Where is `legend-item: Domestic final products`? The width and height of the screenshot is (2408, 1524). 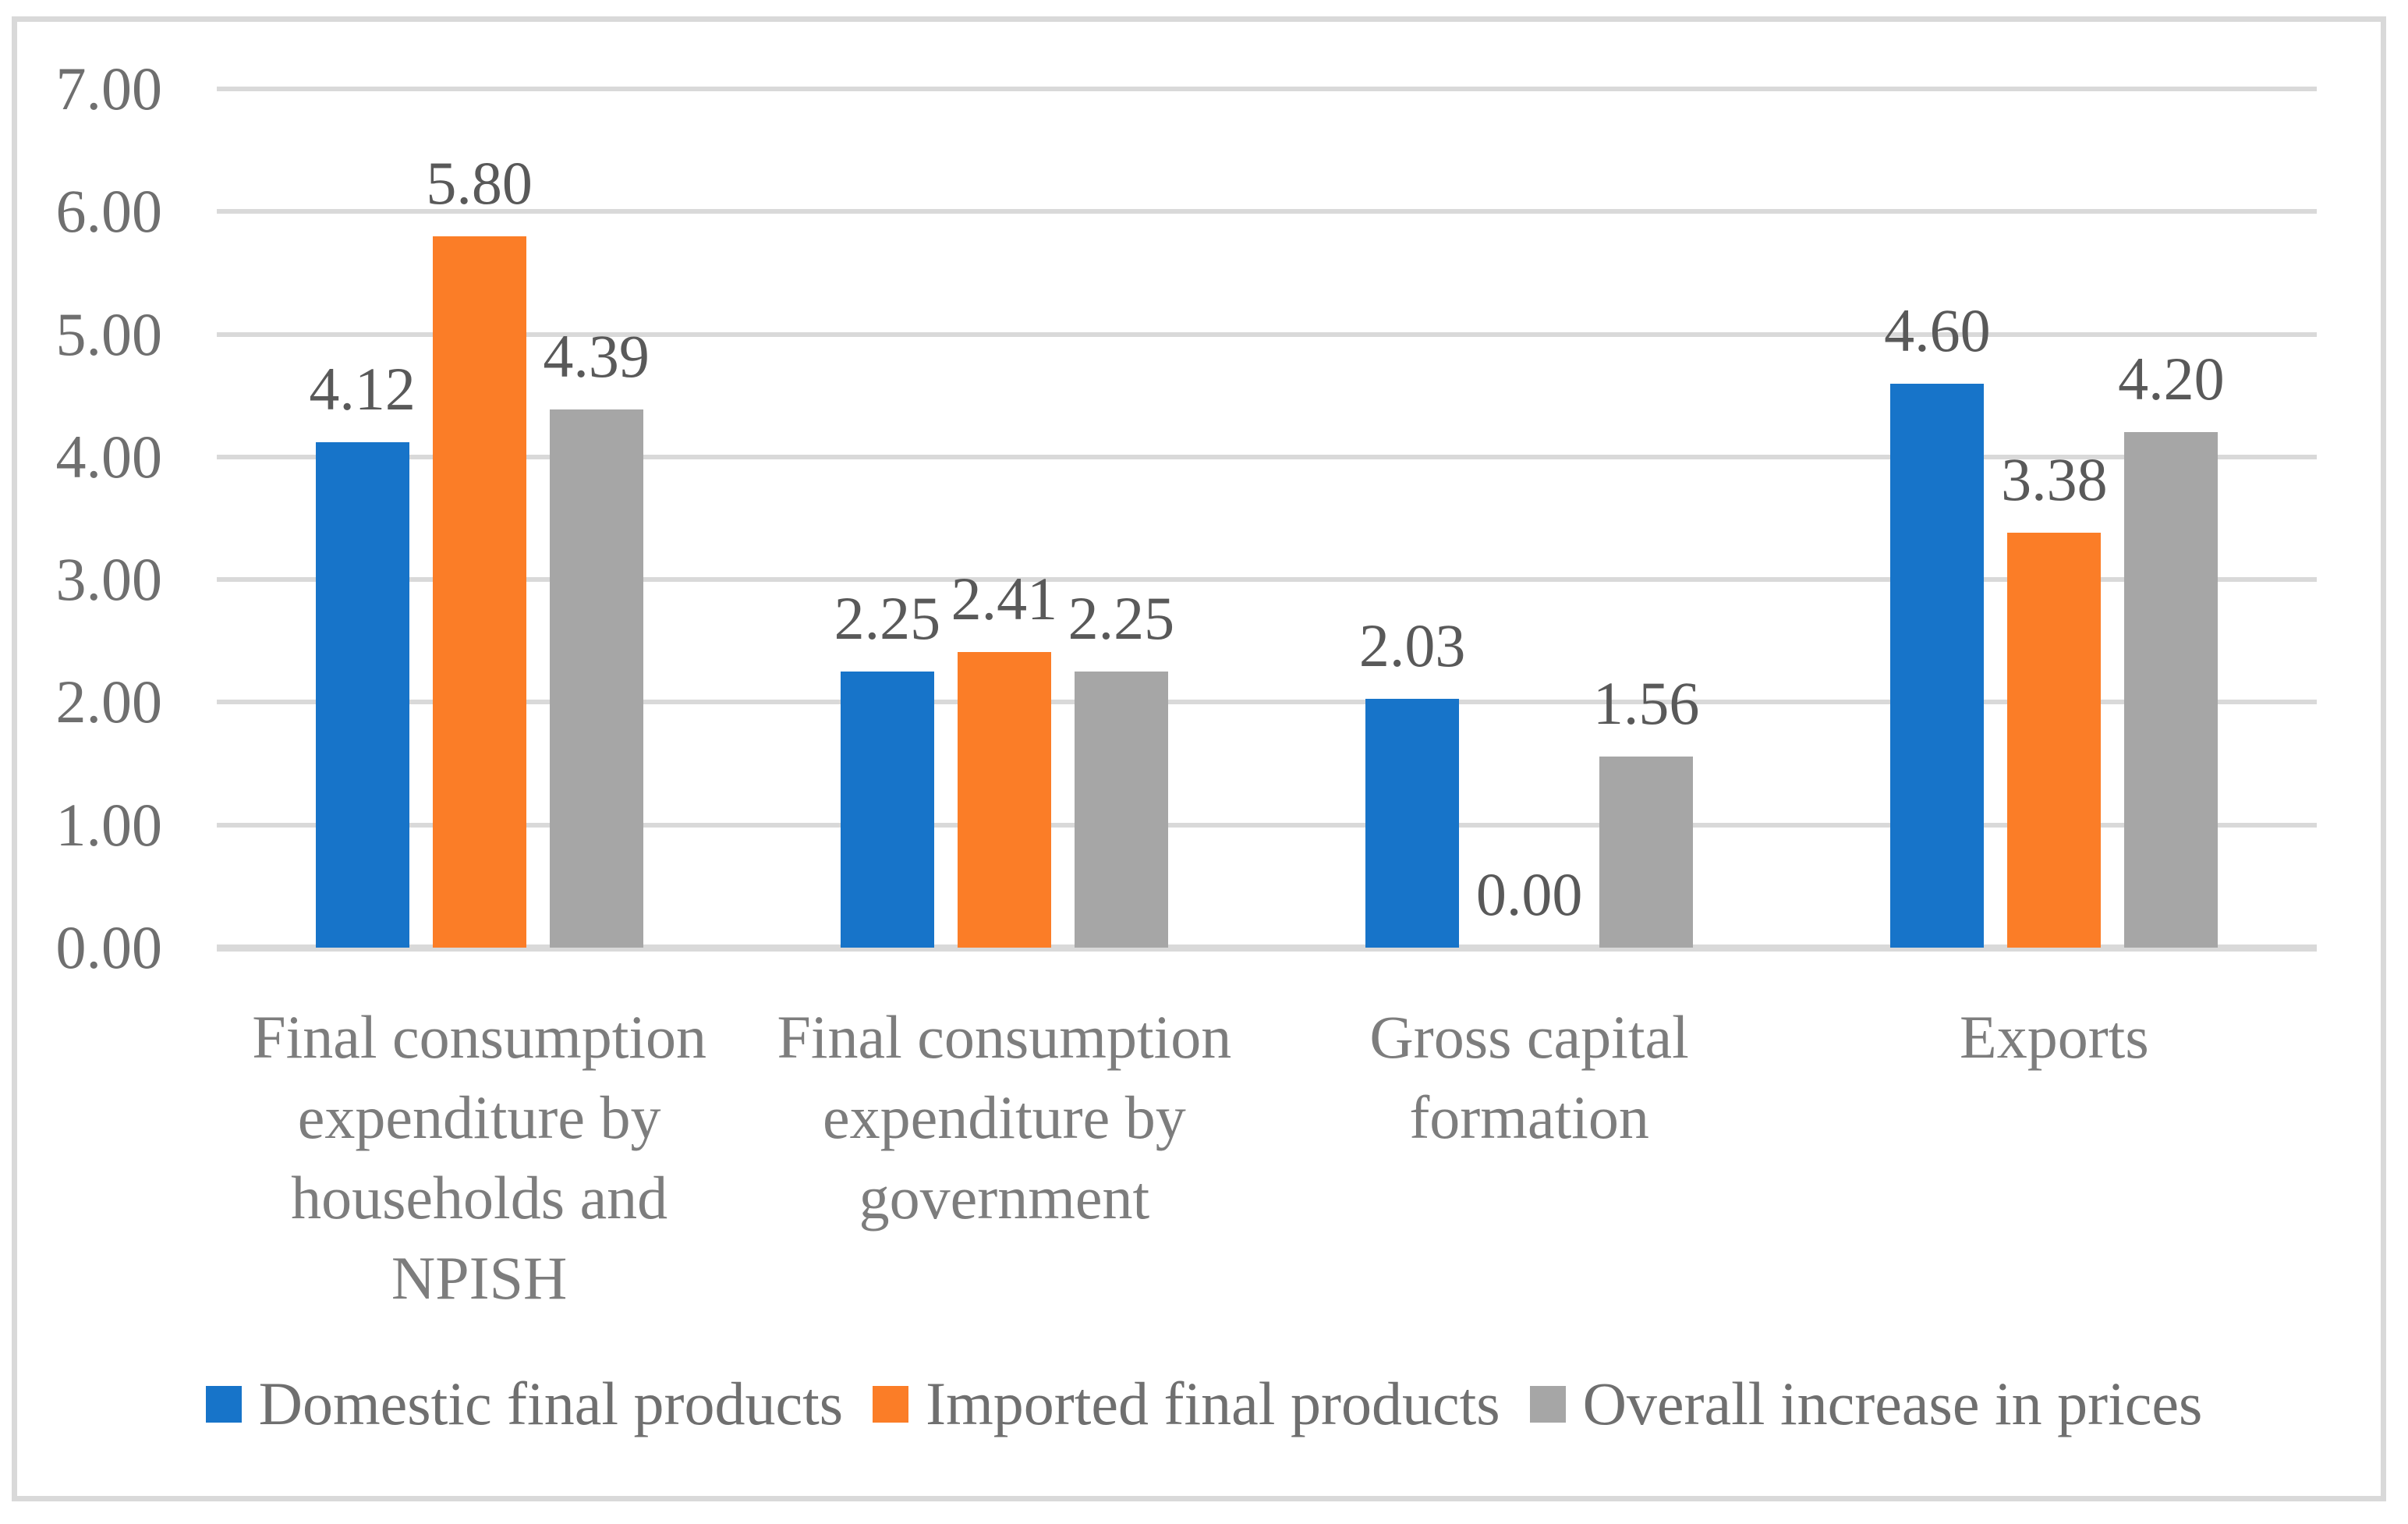 legend-item: Domestic final products is located at coordinates (524, 1404).